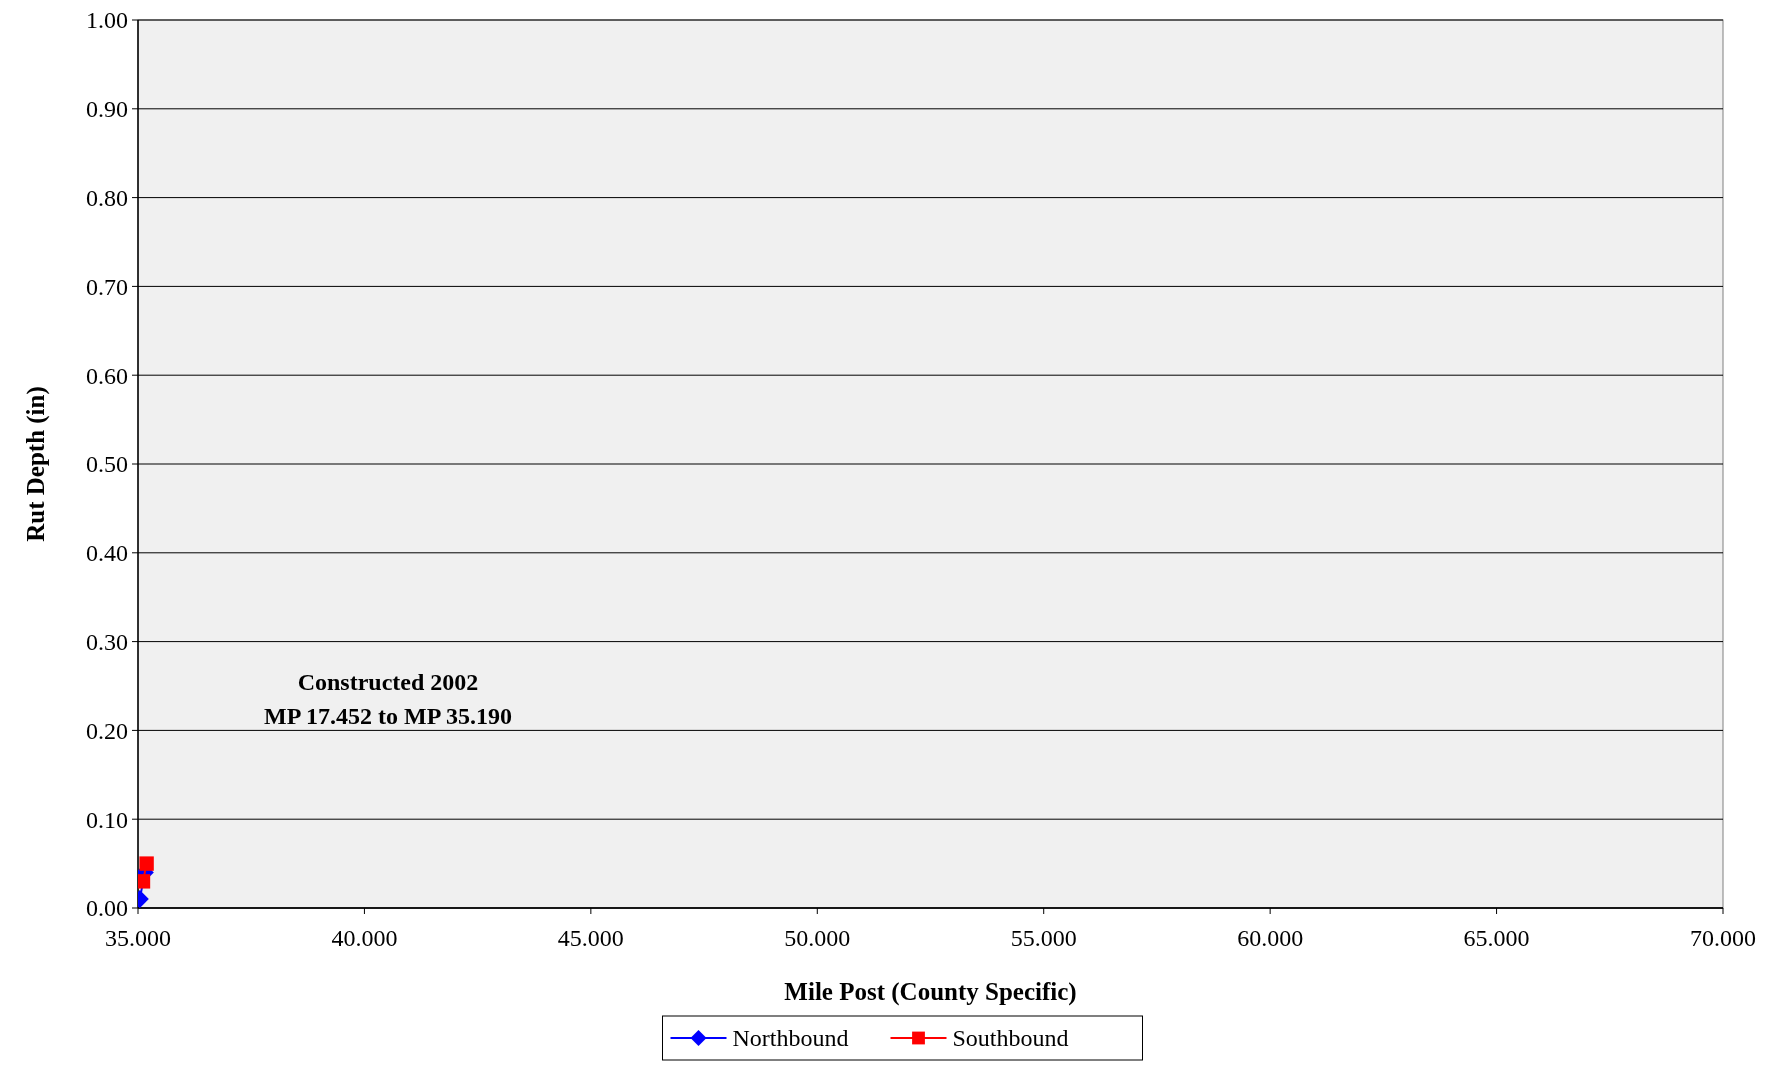 The height and width of the screenshot is (1087, 1780). Describe the element at coordinates (1010, 1038) in the screenshot. I see `legend-label: Southbound` at that location.